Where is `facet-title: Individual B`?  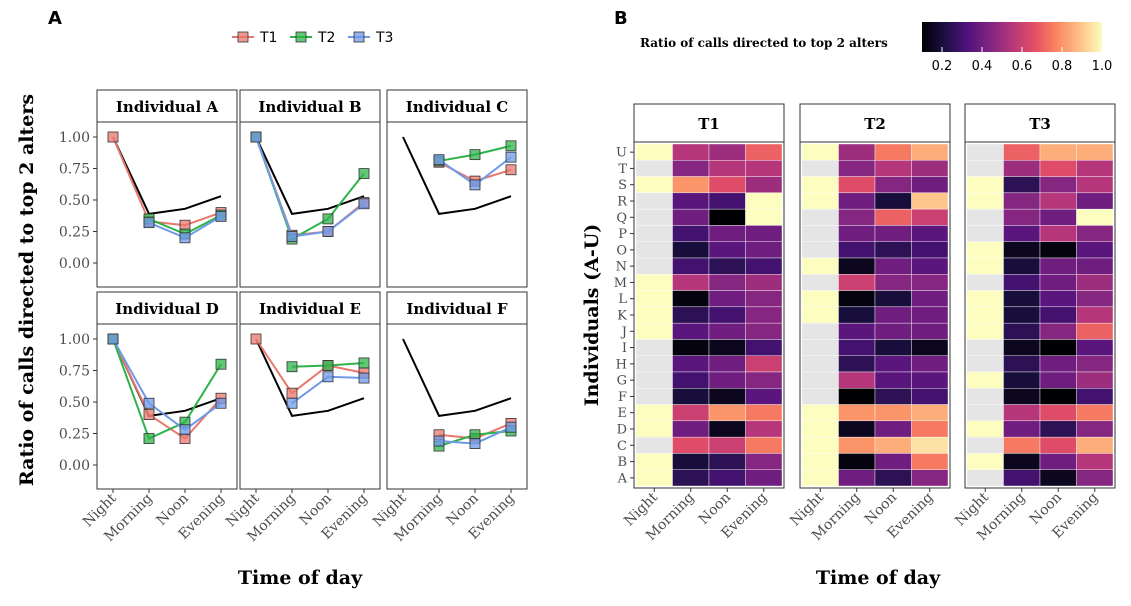 facet-title: Individual B is located at coordinates (309, 107).